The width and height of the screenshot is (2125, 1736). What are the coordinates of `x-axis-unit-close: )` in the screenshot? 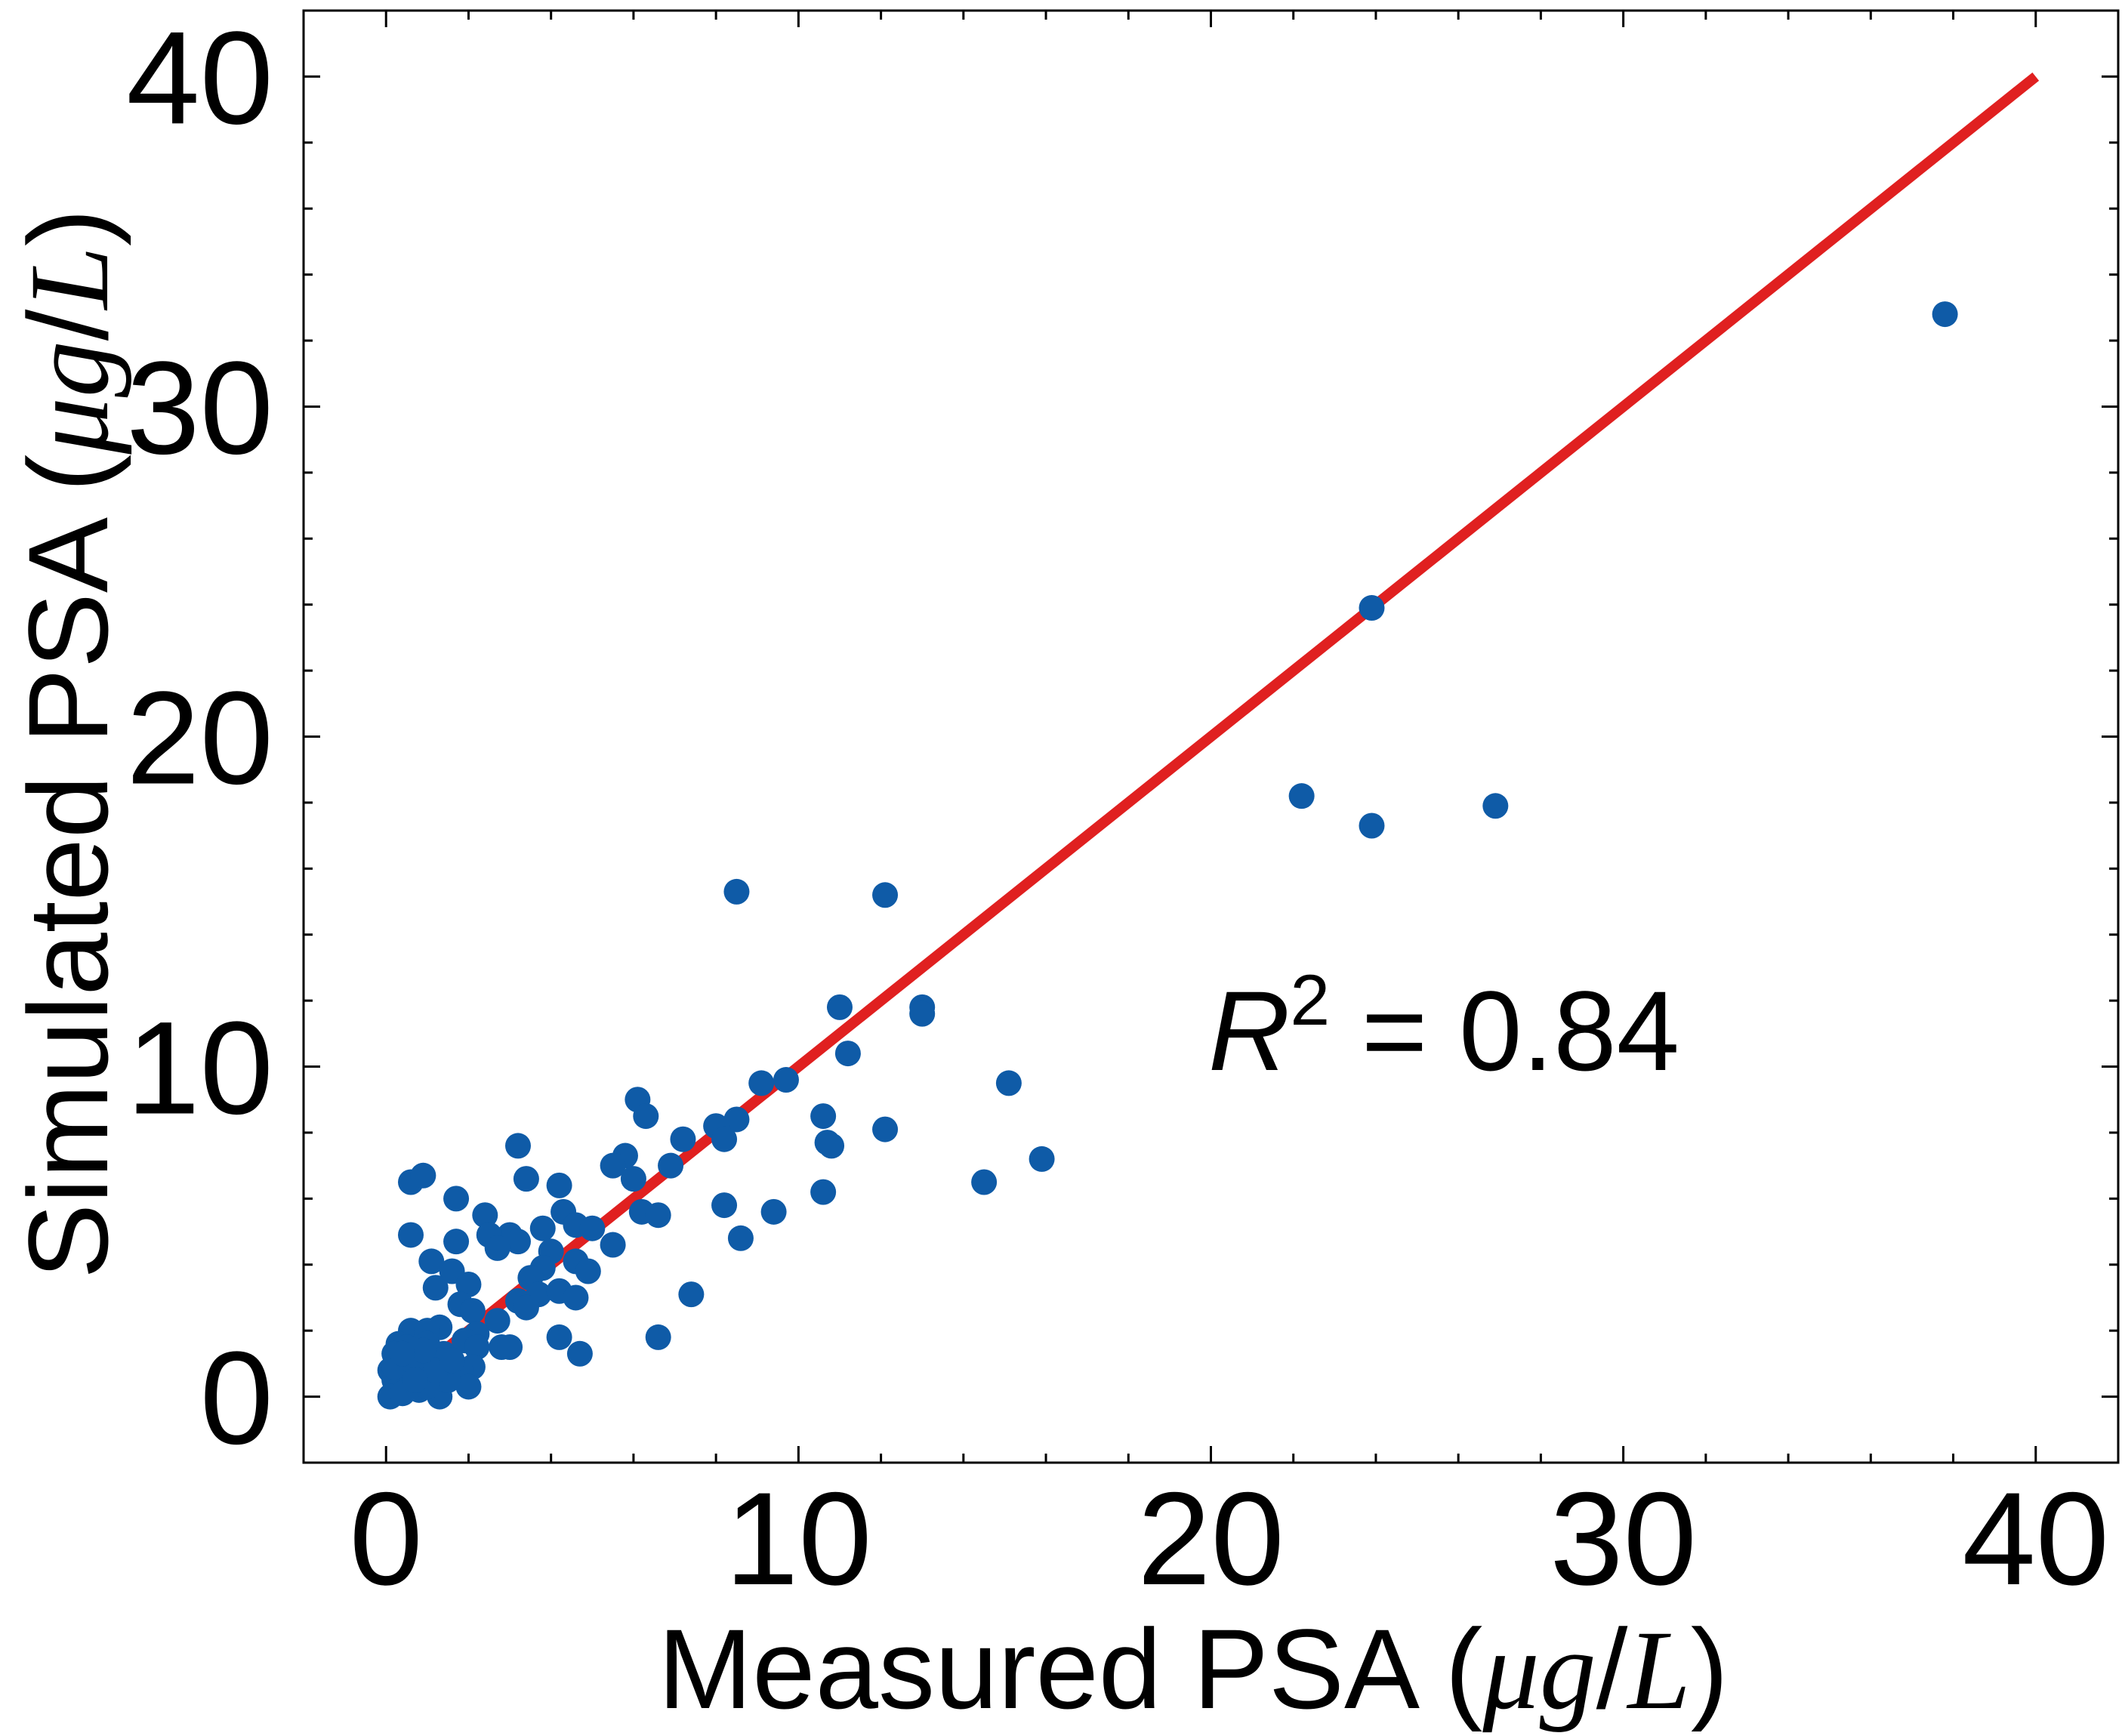 It's located at (1710, 1669).